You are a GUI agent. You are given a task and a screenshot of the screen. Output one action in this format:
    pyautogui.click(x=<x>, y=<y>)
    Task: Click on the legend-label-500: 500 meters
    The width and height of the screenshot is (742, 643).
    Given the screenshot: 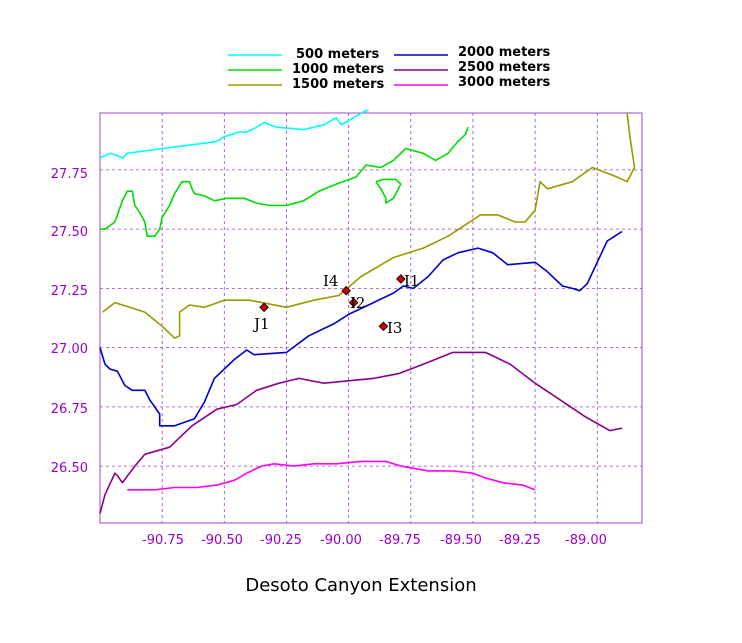 What is the action you would take?
    pyautogui.click(x=337, y=54)
    